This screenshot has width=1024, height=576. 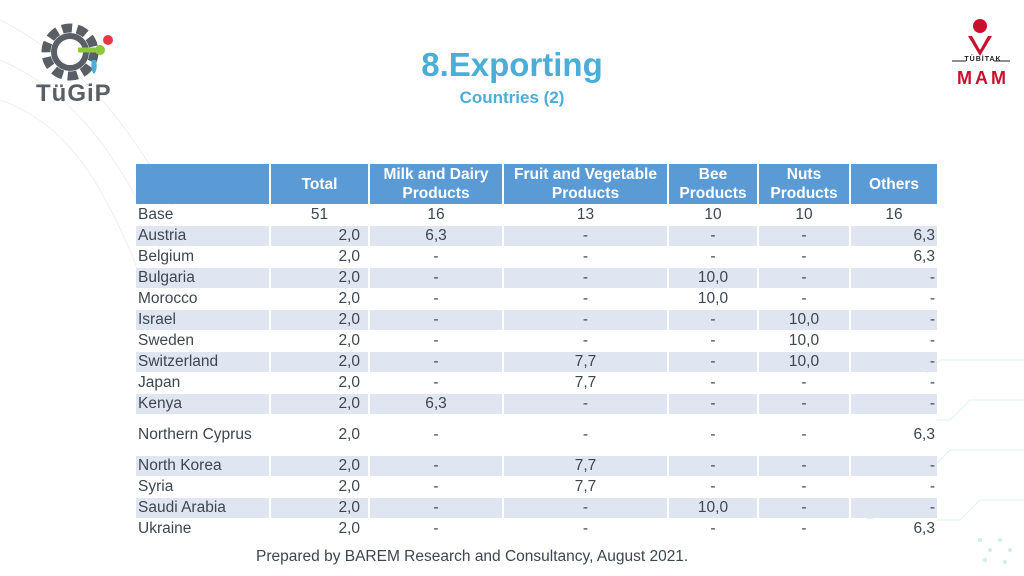 What do you see at coordinates (436, 404) in the screenshot?
I see `cell-milk: 6,3` at bounding box center [436, 404].